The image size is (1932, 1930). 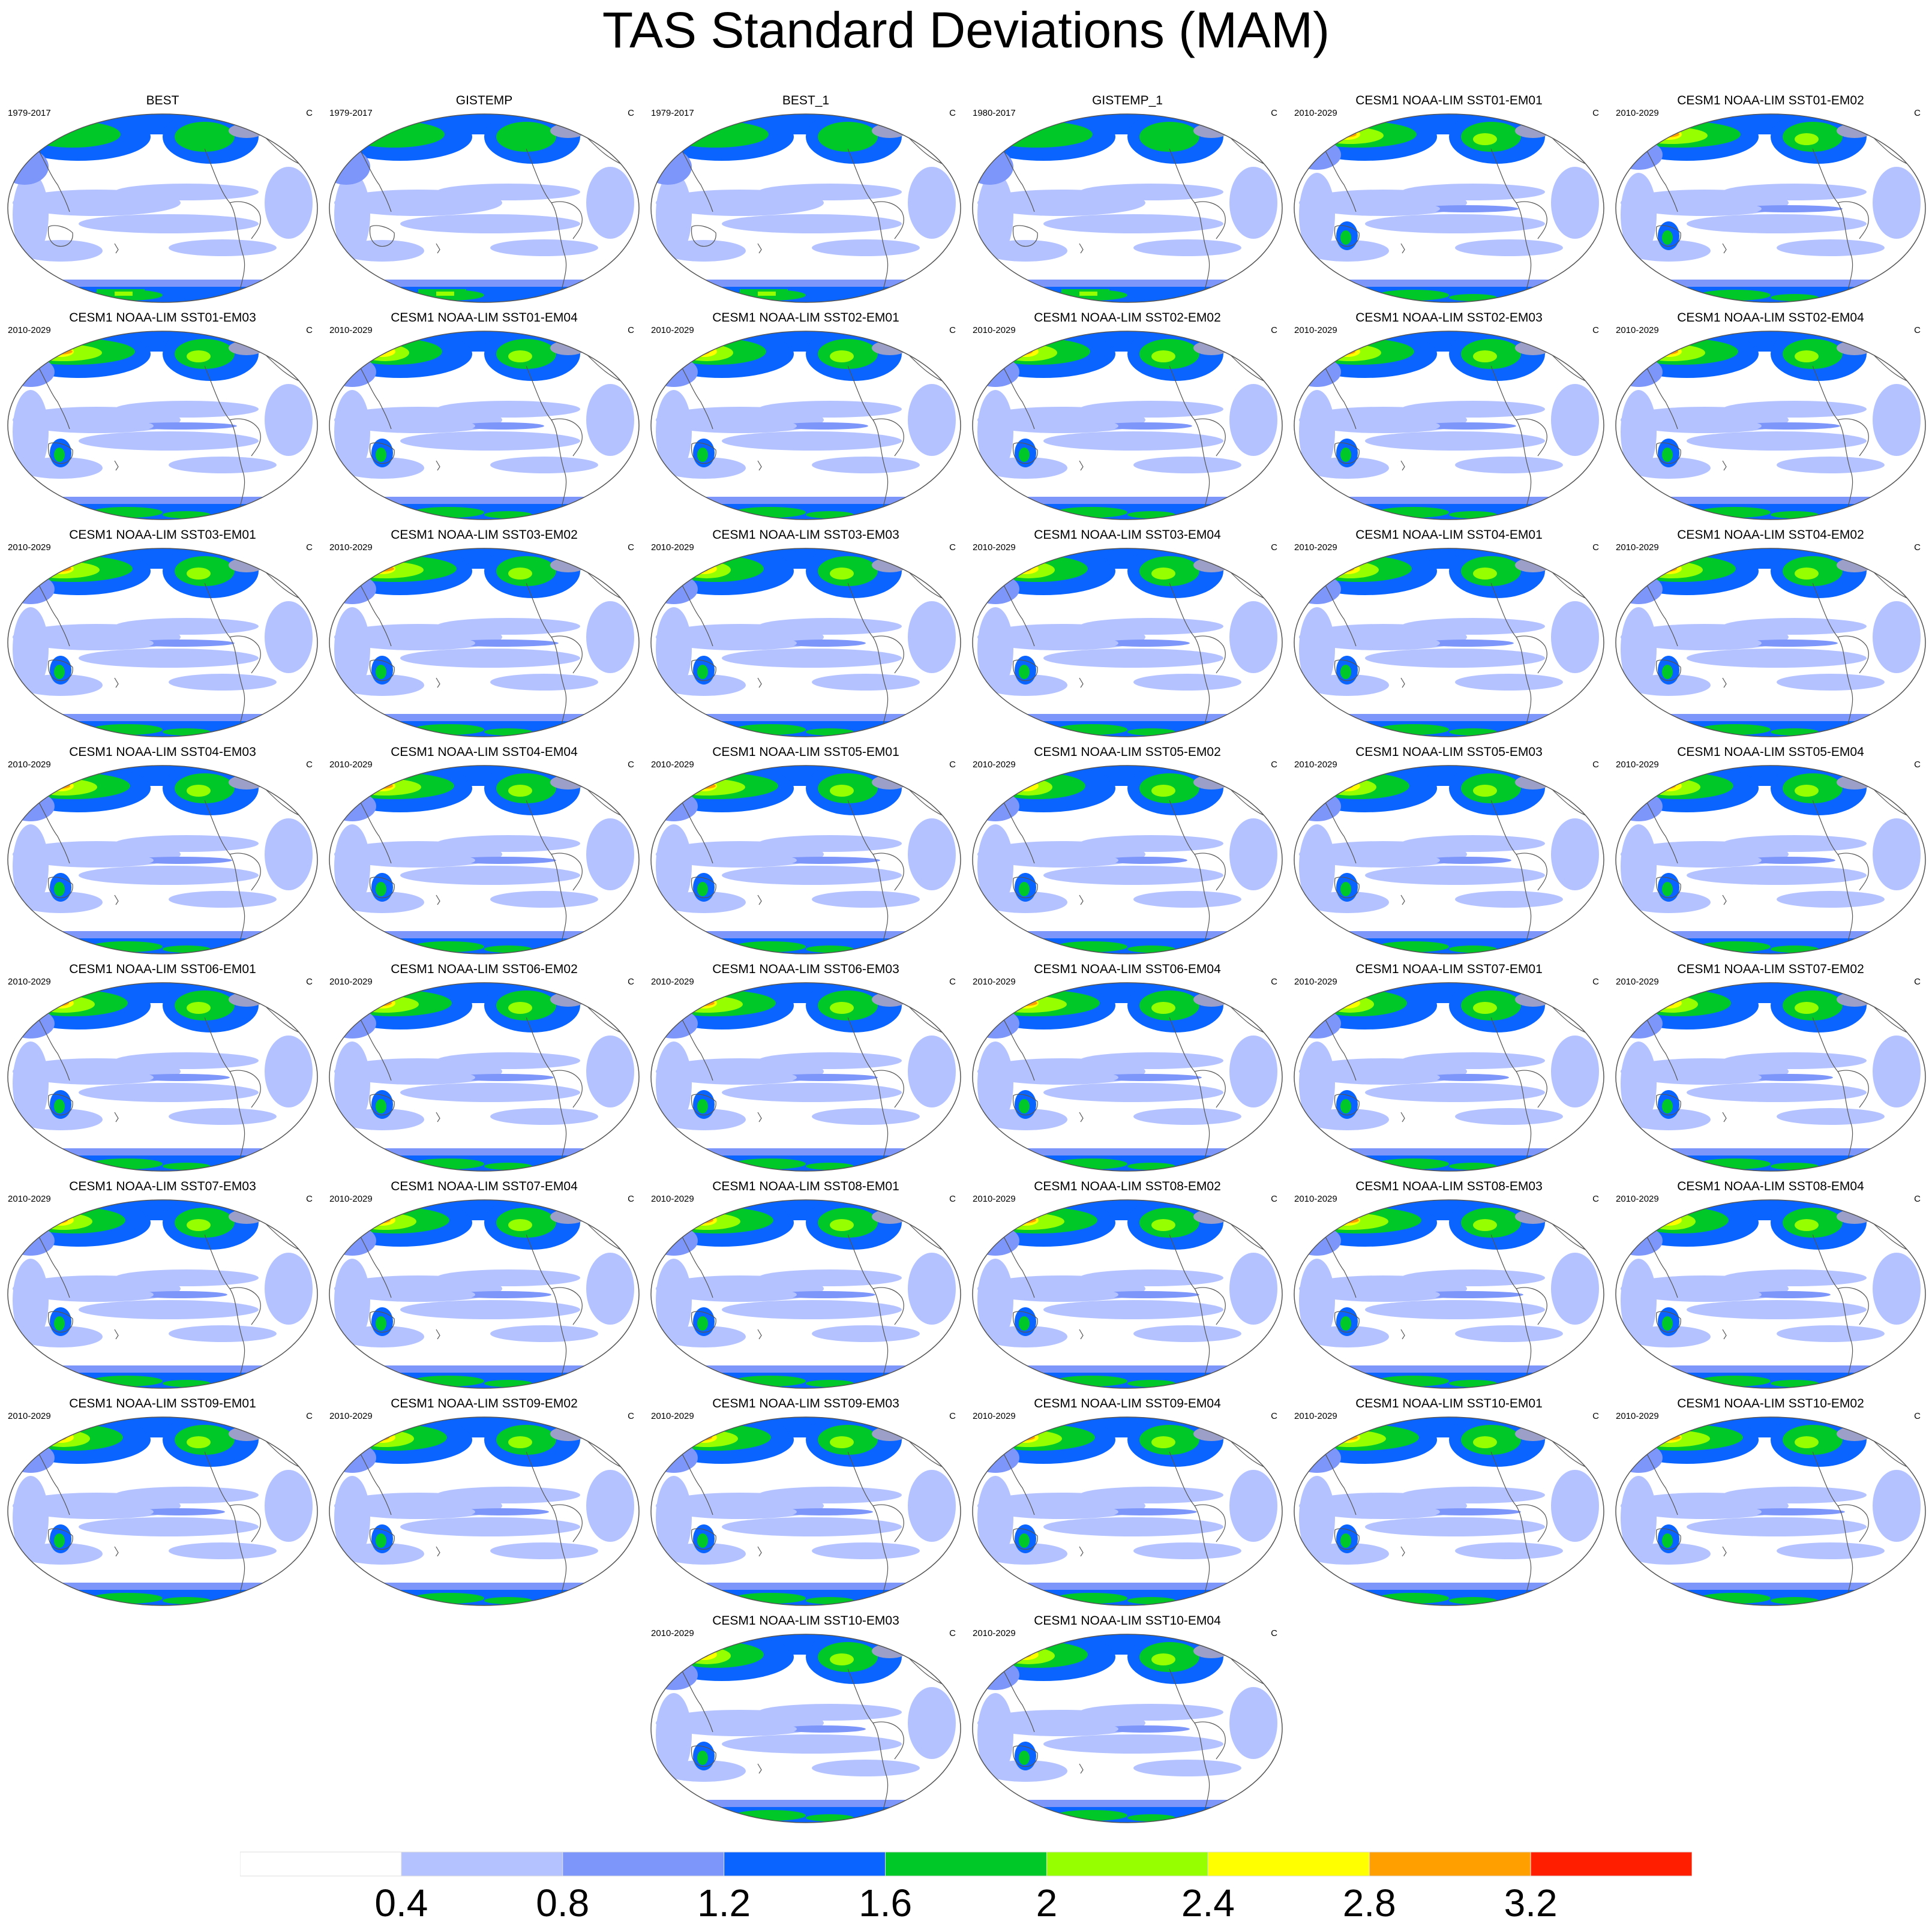 What do you see at coordinates (163, 1186) in the screenshot?
I see `panel-title: CESM1 NOAA-LIM SST07-EM03` at bounding box center [163, 1186].